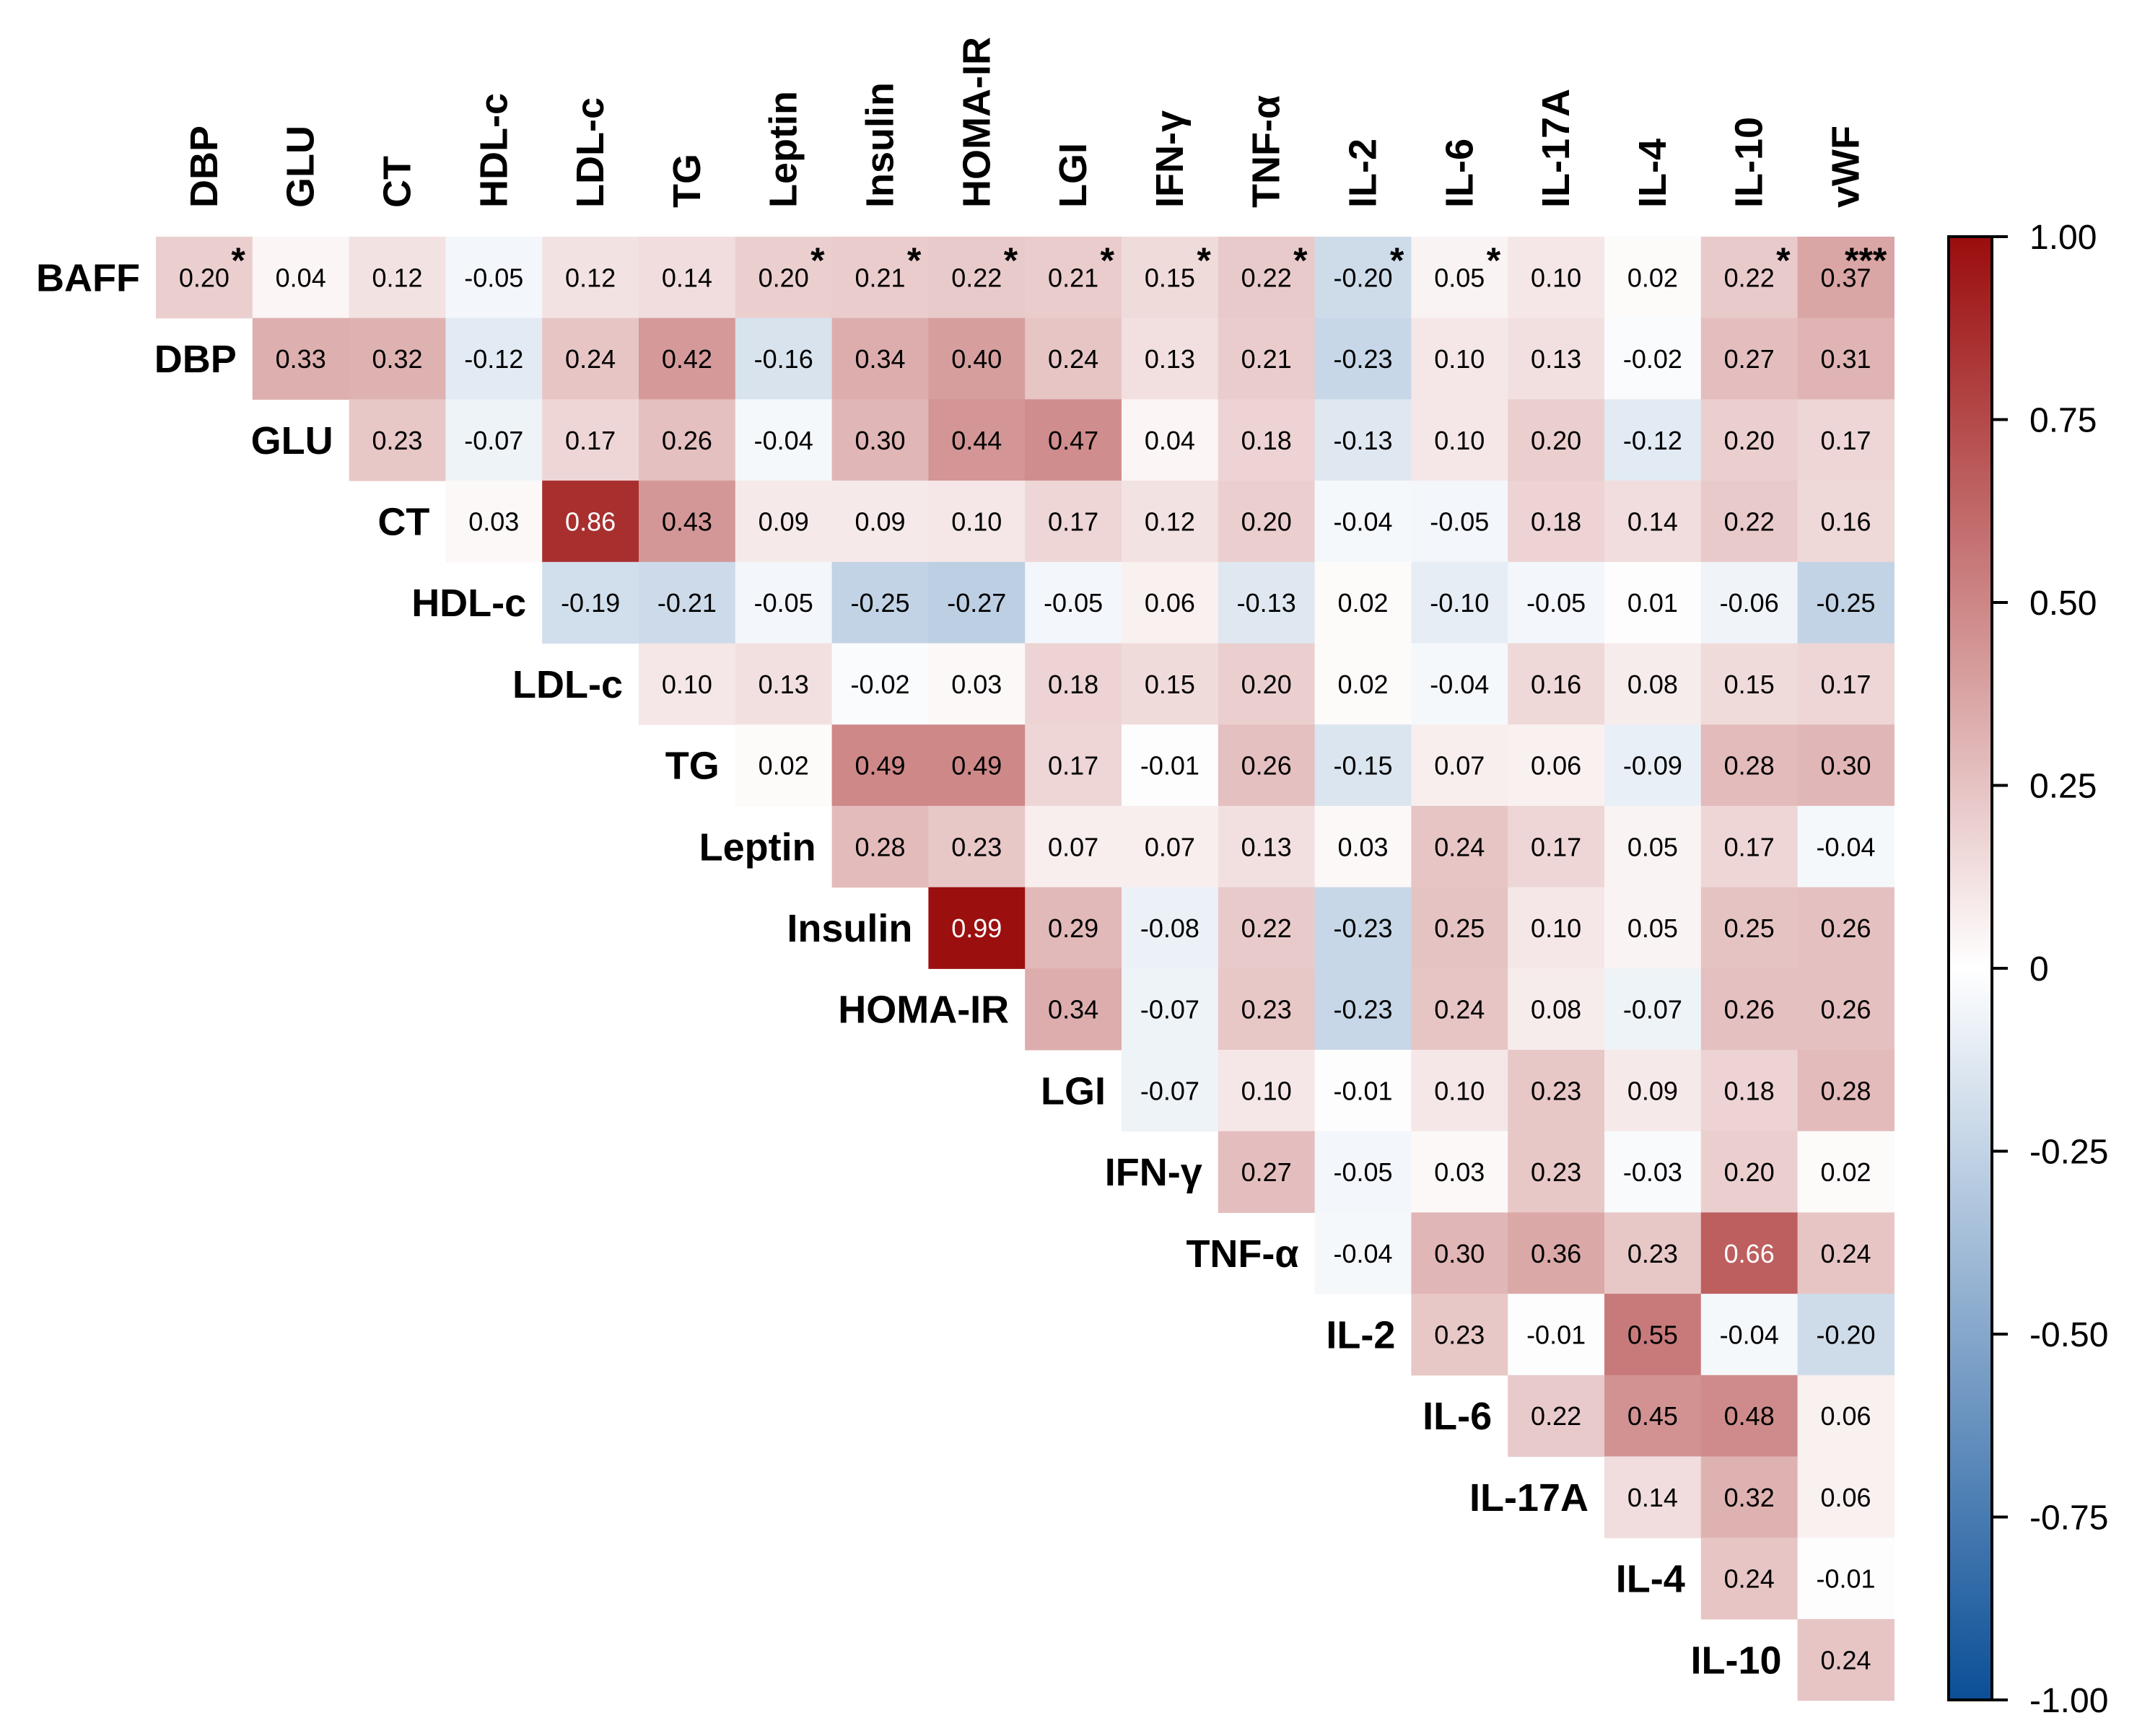 This screenshot has width=2137, height=1736. I want to click on cell-value: 0.33, so click(301, 359).